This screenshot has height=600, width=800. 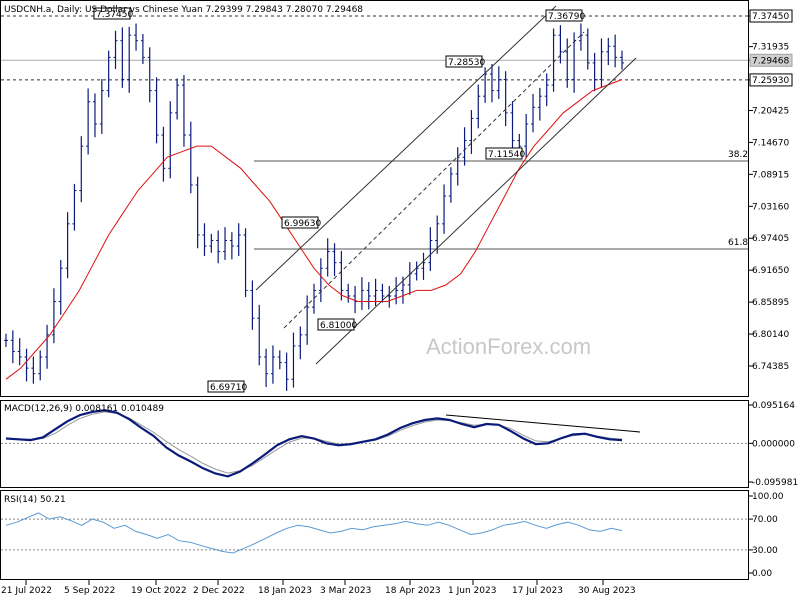 I want to click on x-tick-label: 18 Jan 2023, so click(x=285, y=591).